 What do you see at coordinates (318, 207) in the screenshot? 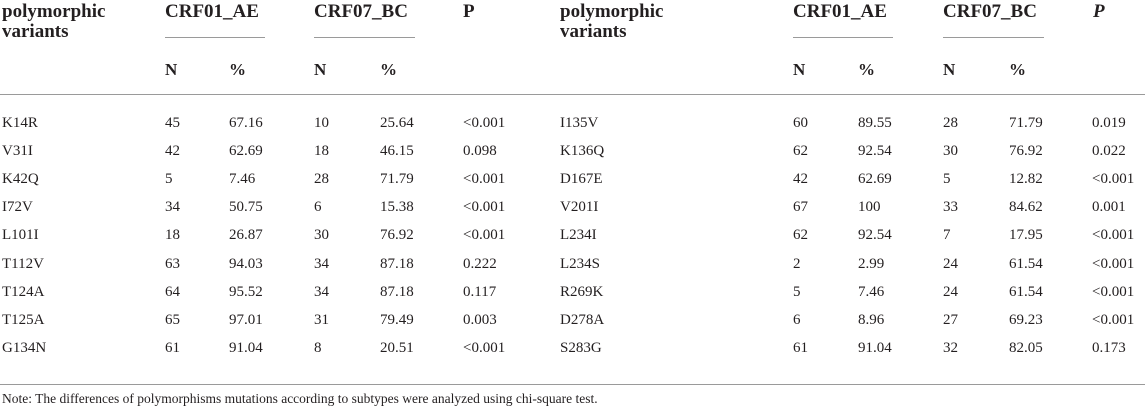
I see `cell-crf07bc-n: 6` at bounding box center [318, 207].